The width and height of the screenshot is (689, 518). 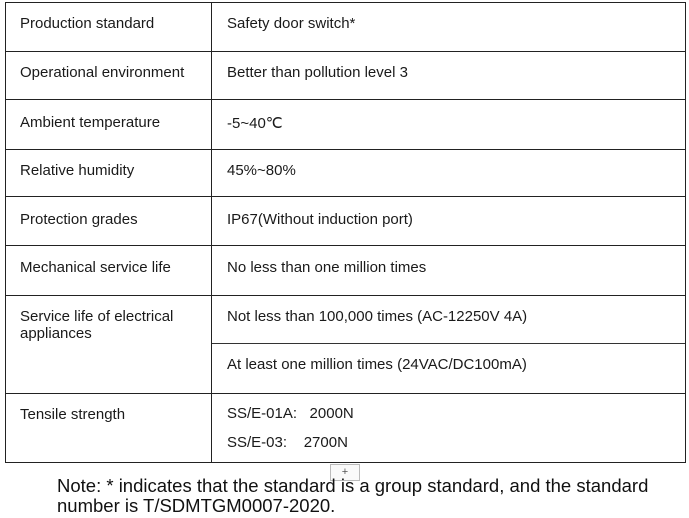 What do you see at coordinates (287, 442) in the screenshot?
I see `cell-value: SS/E-03: 2700N` at bounding box center [287, 442].